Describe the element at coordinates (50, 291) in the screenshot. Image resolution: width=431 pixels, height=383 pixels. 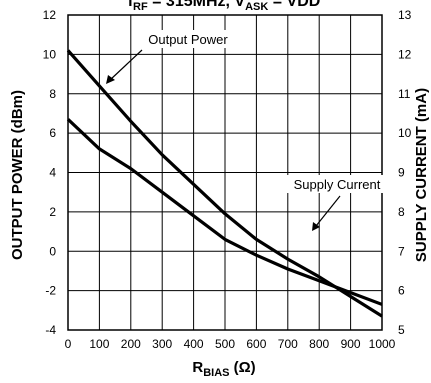
I see `y-tick-label-1: -2` at that location.